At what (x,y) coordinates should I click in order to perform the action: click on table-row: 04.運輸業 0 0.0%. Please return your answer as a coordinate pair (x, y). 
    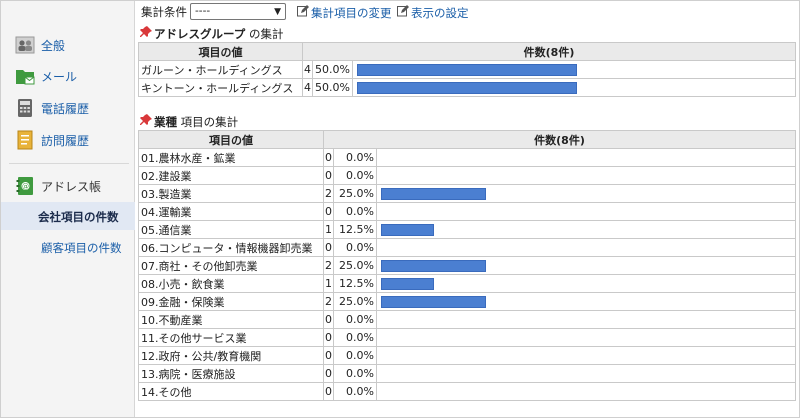
    Looking at the image, I should click on (467, 211).